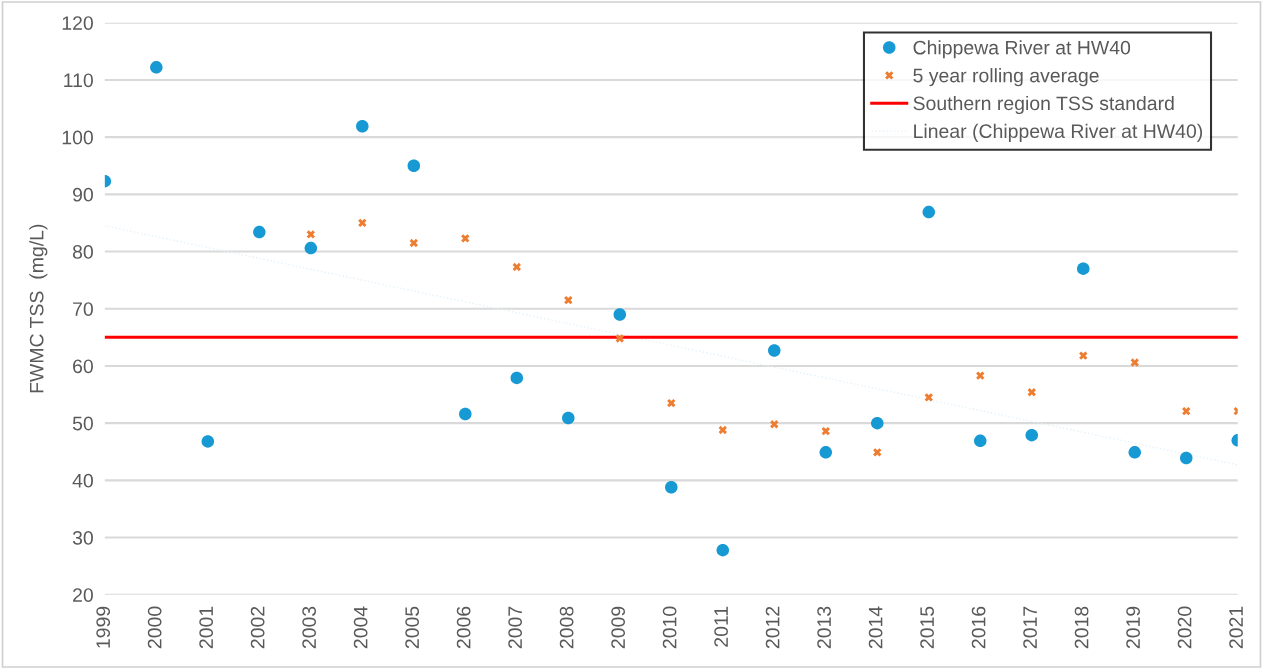 Image resolution: width=1263 pixels, height=669 pixels. What do you see at coordinates (618, 627) in the screenshot?
I see `x-tick-label: 2009` at bounding box center [618, 627].